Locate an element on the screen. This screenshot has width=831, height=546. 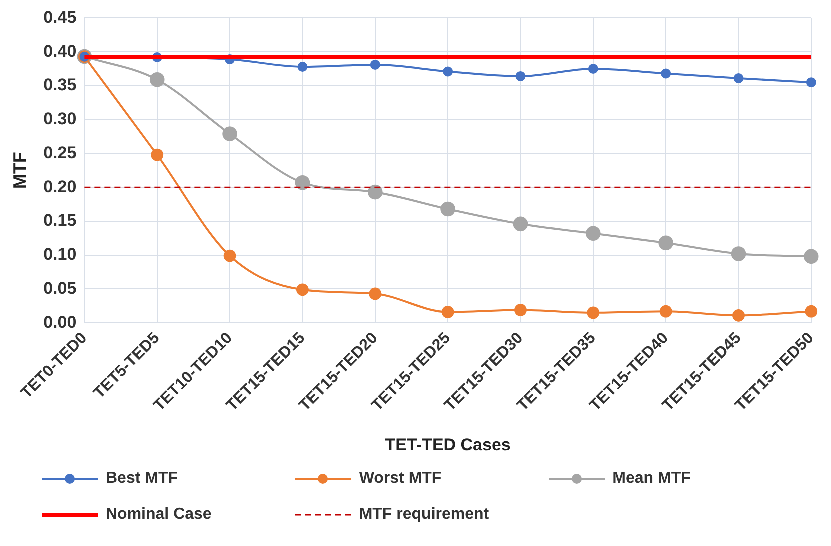
y-tick-label: 0.00 is located at coordinates (60, 322).